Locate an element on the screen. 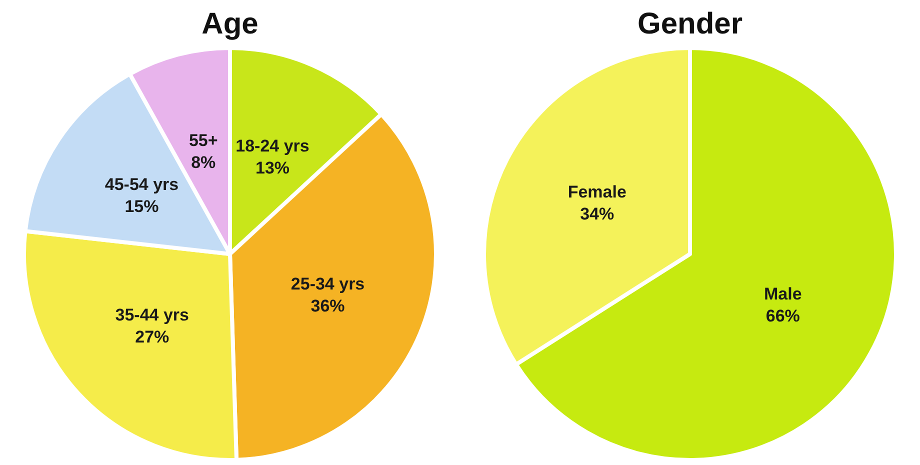 The image size is (920, 465). data-label: 36% is located at coordinates (327, 306).